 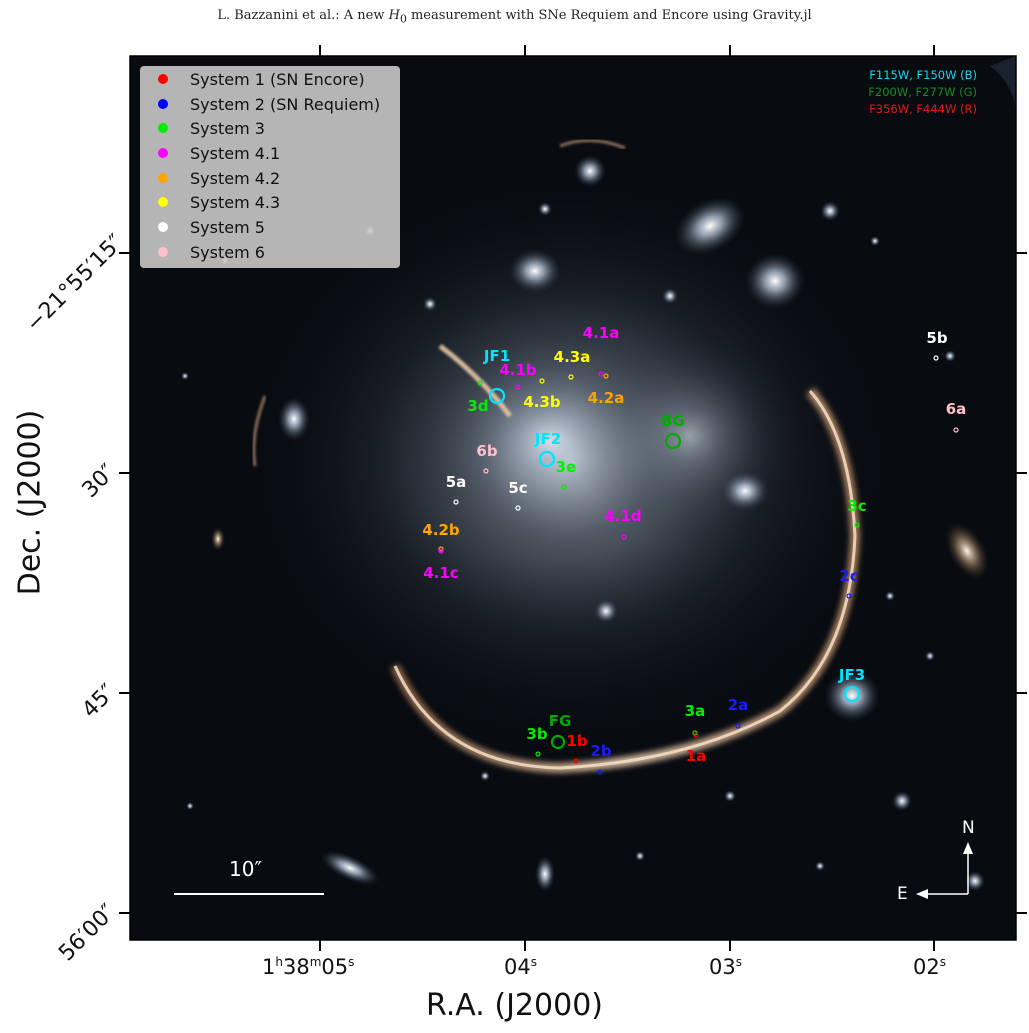 What do you see at coordinates (560, 721) in the screenshot?
I see `label-fg: FG` at bounding box center [560, 721].